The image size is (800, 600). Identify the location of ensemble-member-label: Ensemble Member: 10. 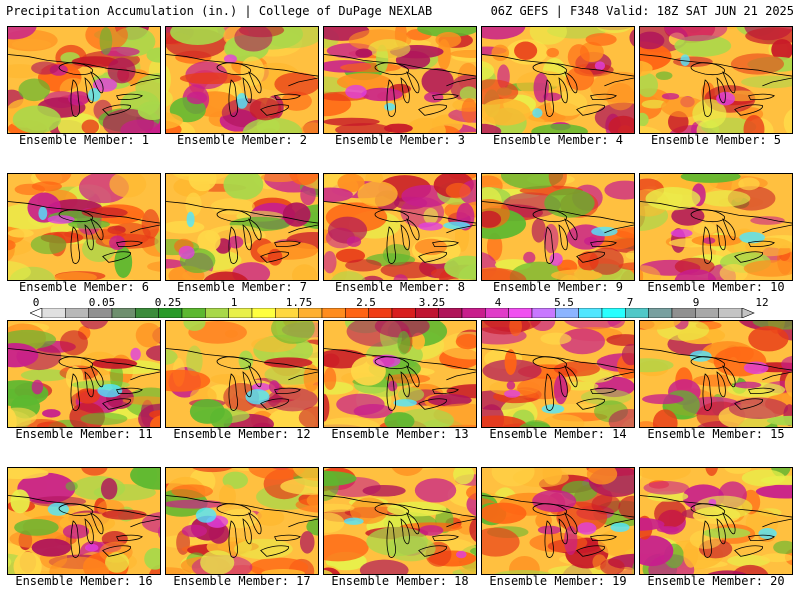
(716, 287).